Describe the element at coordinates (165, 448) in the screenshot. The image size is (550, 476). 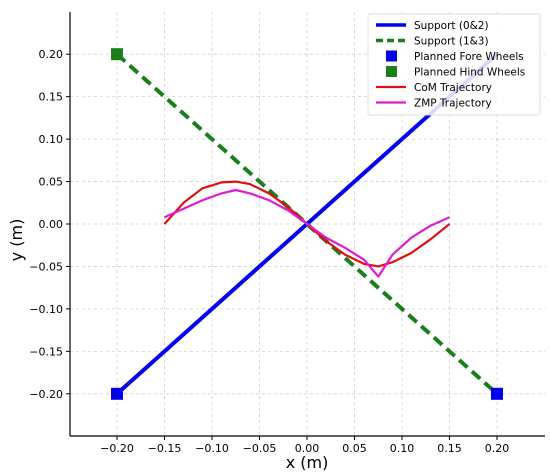
I see `x-tick-label: −0.15` at that location.